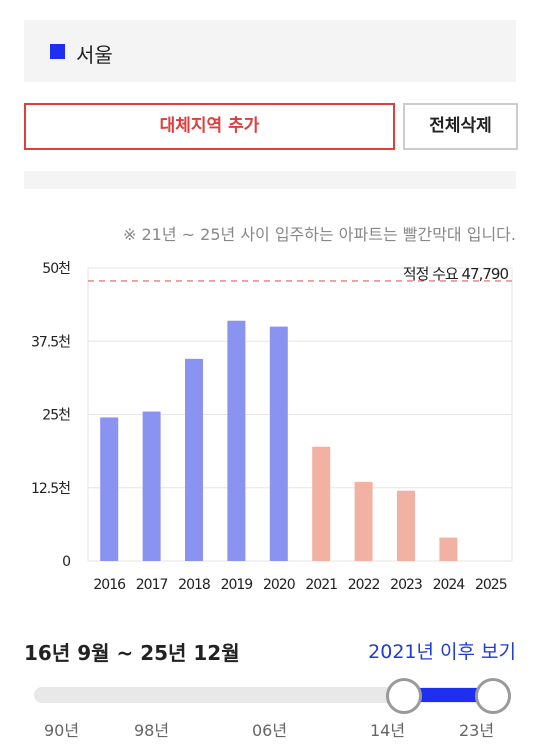 The image size is (540, 752). Describe the element at coordinates (442, 652) in the screenshot. I see `view-after-2021-link: 2021년 이후 보기` at that location.